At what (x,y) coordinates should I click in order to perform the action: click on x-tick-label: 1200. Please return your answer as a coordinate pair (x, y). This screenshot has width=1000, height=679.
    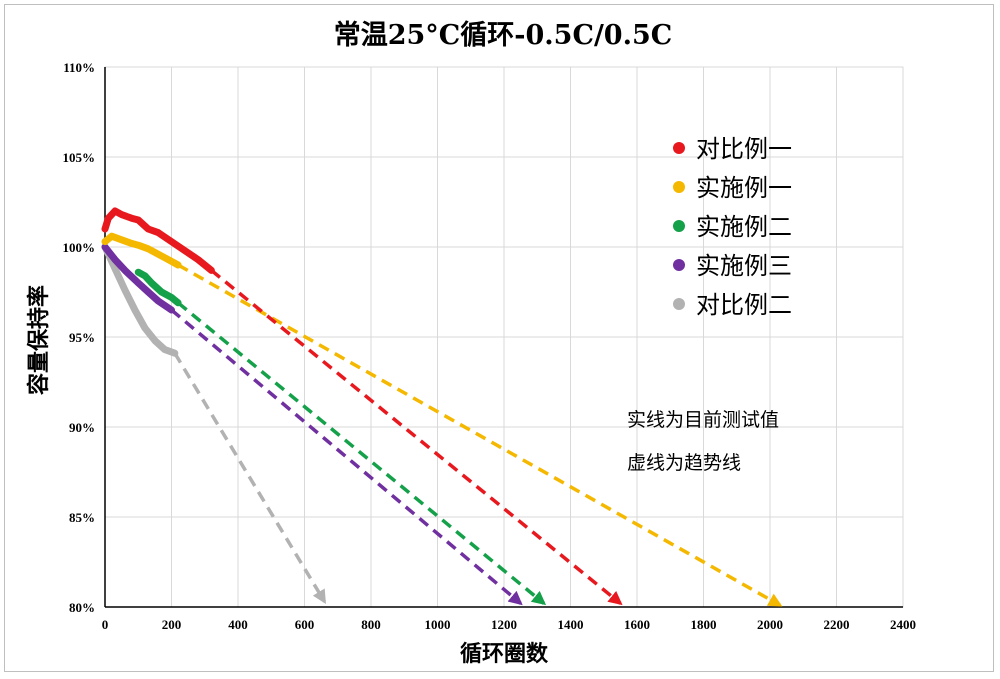
    Looking at the image, I should click on (504, 624).